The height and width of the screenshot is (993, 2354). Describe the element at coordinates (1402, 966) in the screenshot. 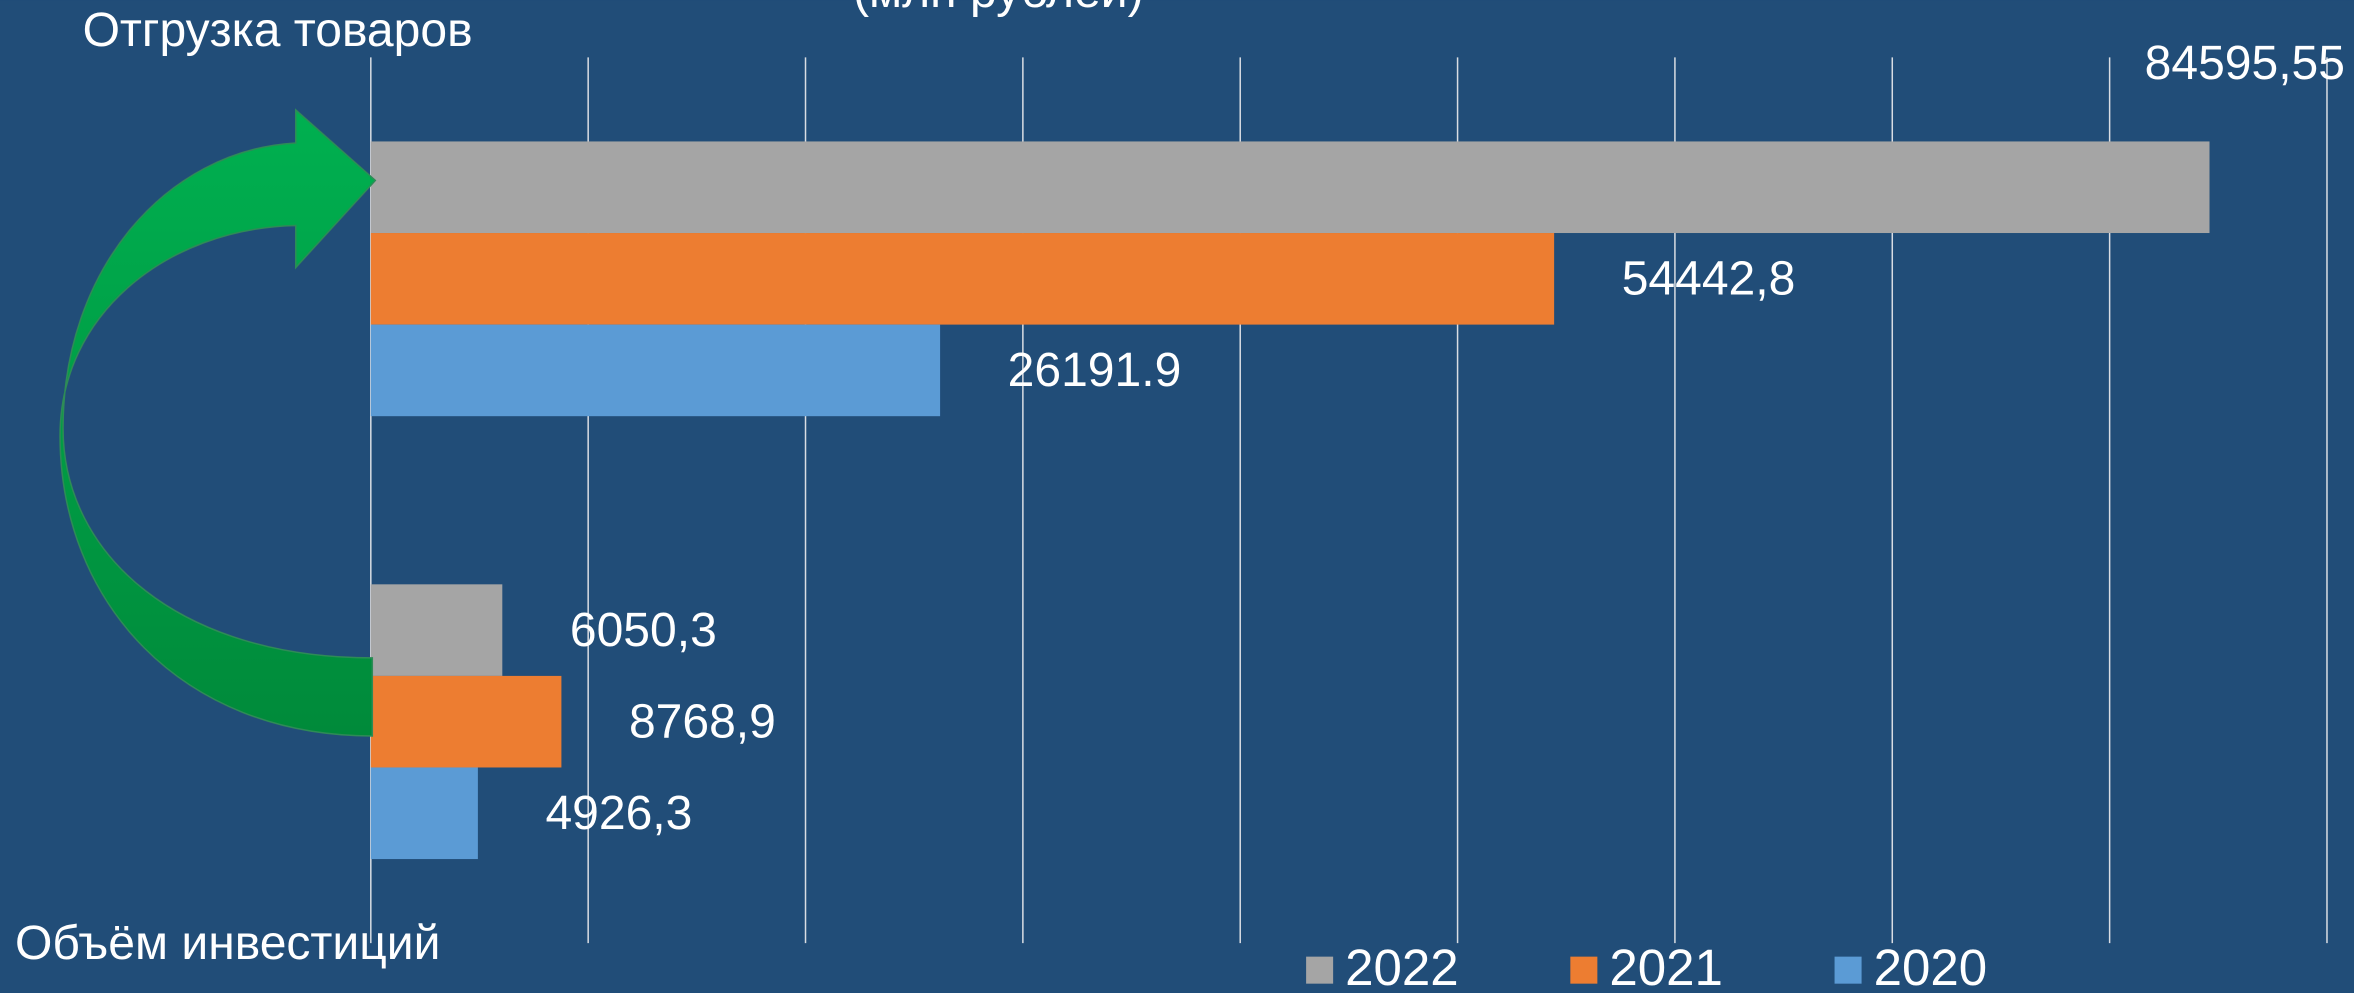

I see `legend-label: 2022` at that location.